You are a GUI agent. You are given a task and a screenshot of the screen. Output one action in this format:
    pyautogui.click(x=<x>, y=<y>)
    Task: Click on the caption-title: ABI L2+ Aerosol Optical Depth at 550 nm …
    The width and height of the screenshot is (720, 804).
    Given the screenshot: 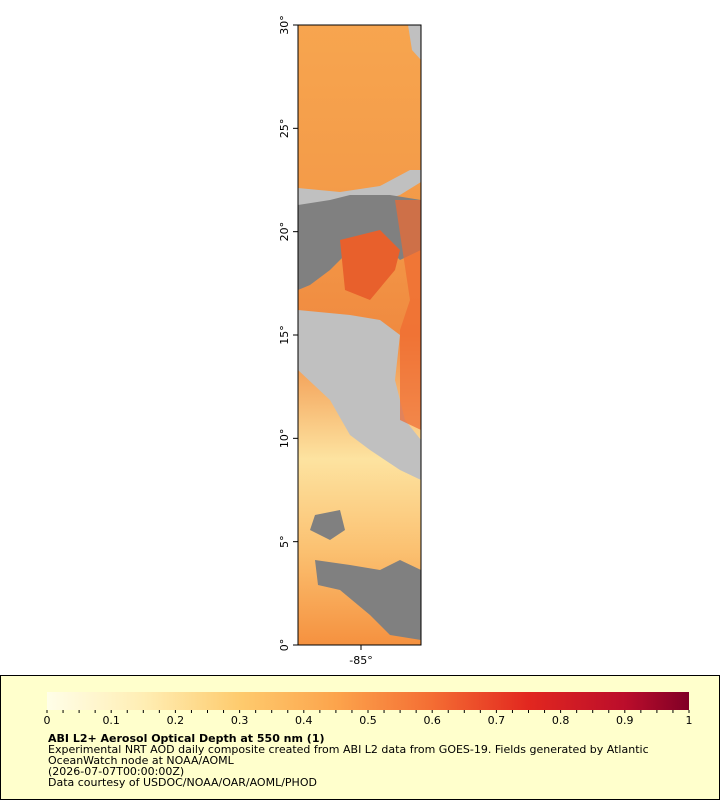 What is the action you would take?
    pyautogui.click(x=186, y=738)
    